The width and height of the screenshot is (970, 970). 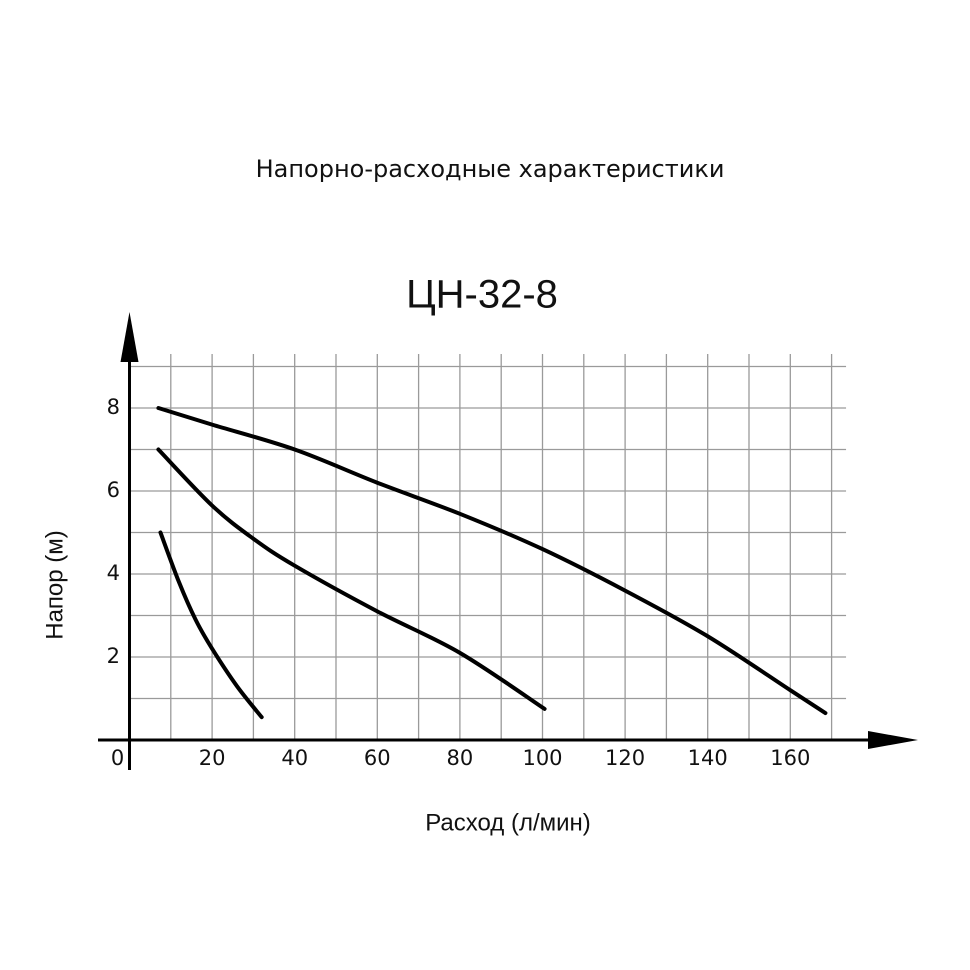 What do you see at coordinates (508, 822) in the screenshot?
I see `x-axis-label: Расход (л/мин)` at bounding box center [508, 822].